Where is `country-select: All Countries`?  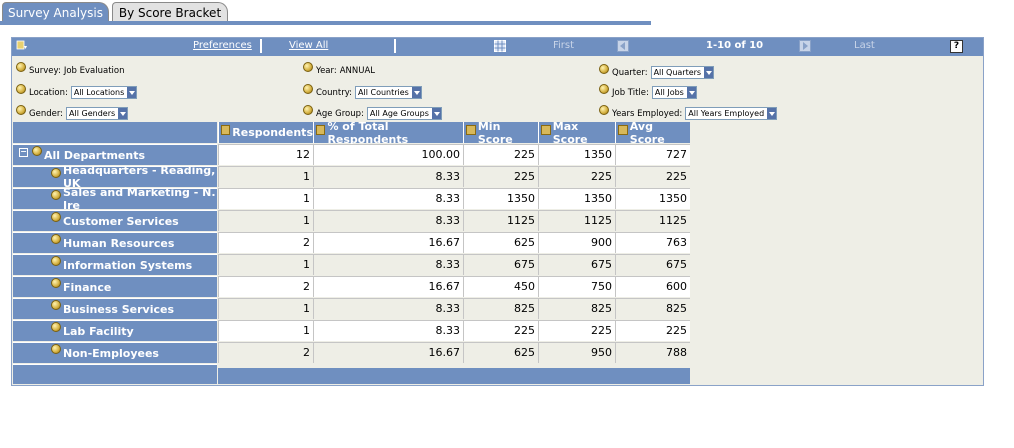 country-select: All Countries is located at coordinates (388, 92).